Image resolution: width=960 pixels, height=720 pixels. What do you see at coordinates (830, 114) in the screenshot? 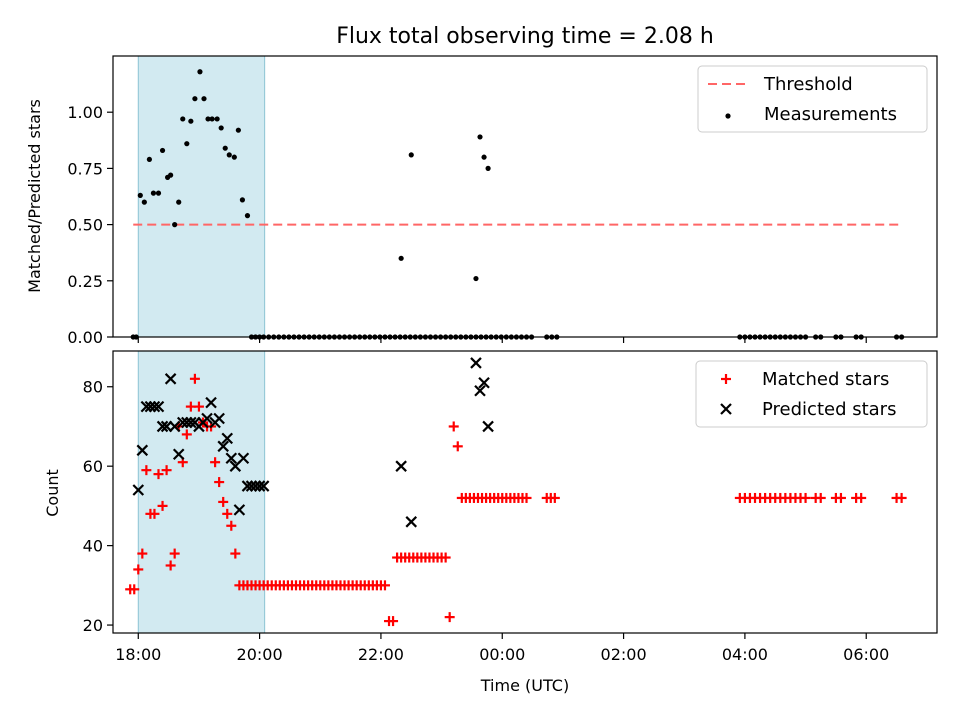
I see `legend-label: Measurements` at bounding box center [830, 114].